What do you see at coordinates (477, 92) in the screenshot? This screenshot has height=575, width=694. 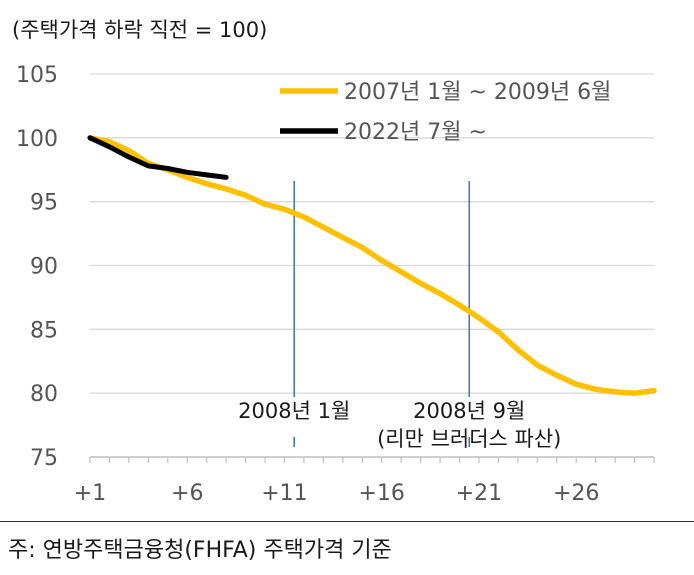 I see `legend-label-1: 2007년 1월 ~ 2009년 6월` at bounding box center [477, 92].